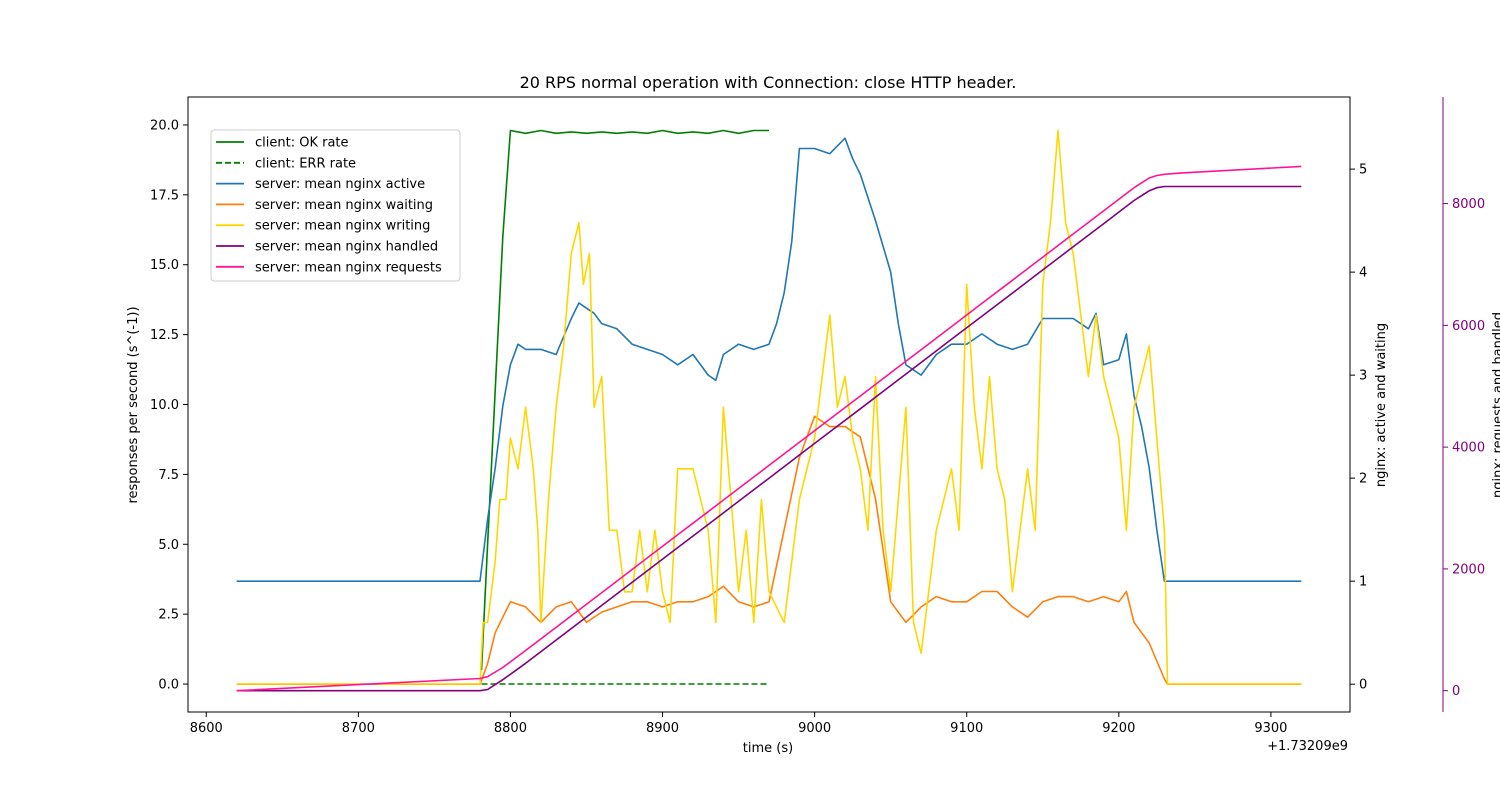  I want to click on legend-label: server: mean nginx requests, so click(348, 267).